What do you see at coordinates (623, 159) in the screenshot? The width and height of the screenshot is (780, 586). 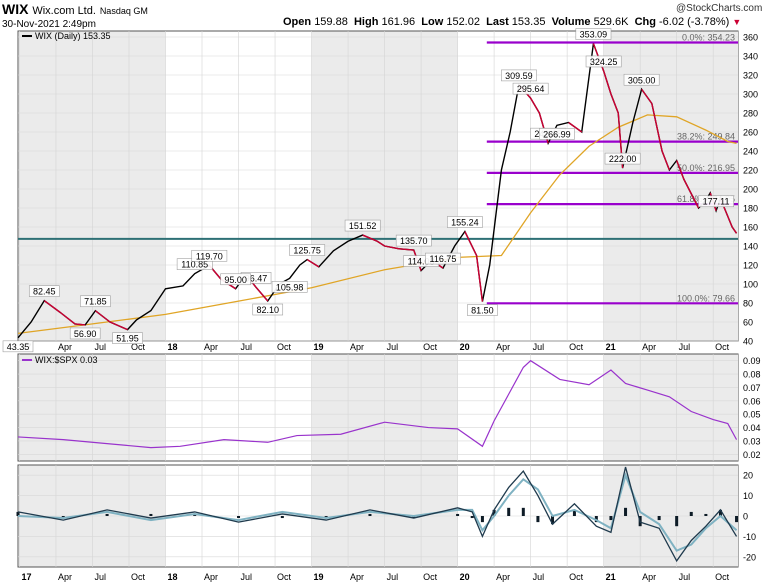 I see `value-annotation: 222.00` at bounding box center [623, 159].